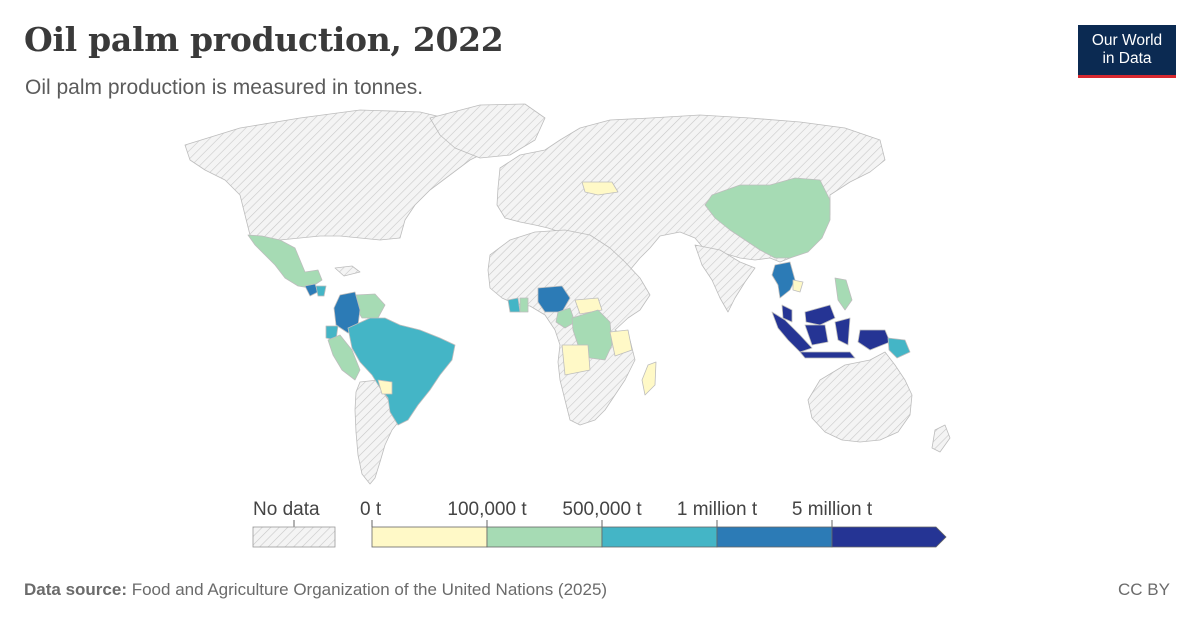 The height and width of the screenshot is (627, 1200). I want to click on region-cote-divoire, so click(514, 305).